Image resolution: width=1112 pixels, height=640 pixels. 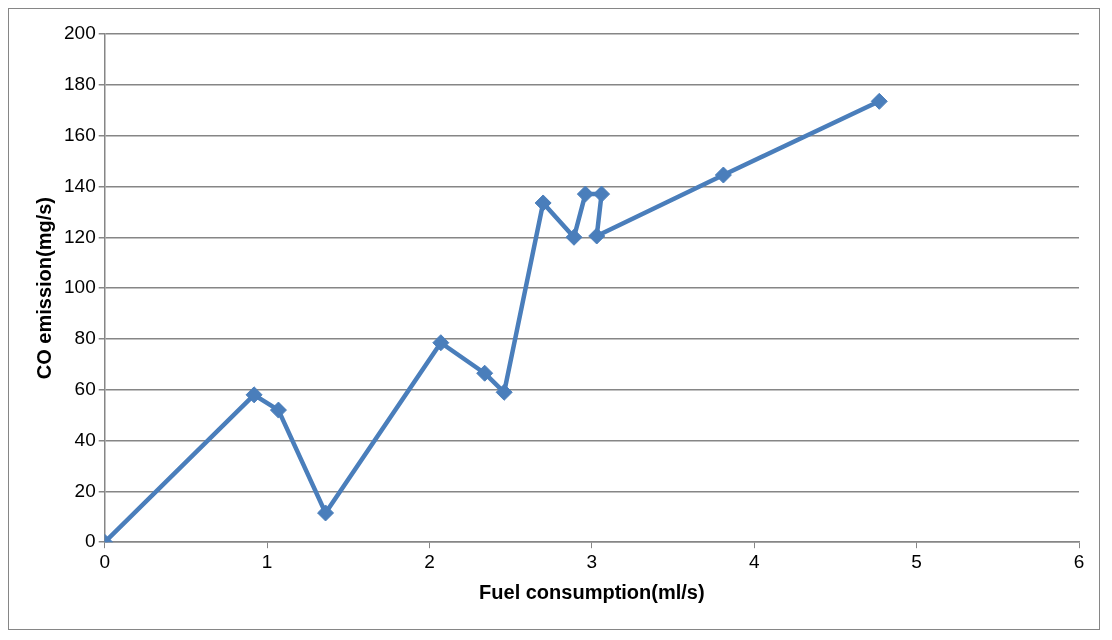 What do you see at coordinates (80, 84) in the screenshot?
I see `y-tick-label: 180` at bounding box center [80, 84].